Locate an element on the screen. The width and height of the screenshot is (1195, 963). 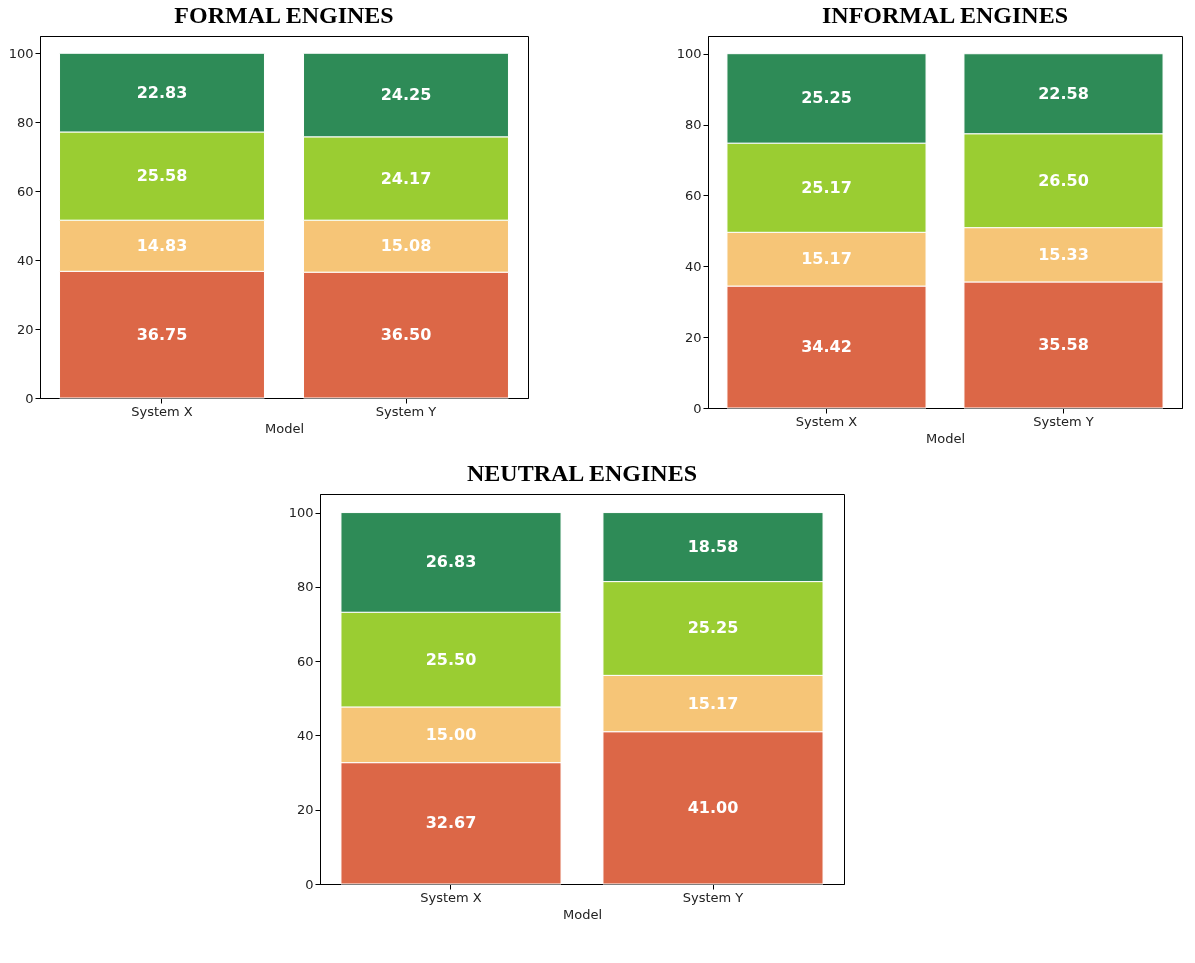
chart-title: NEUTRAL ENGINES is located at coordinates (582, 473).